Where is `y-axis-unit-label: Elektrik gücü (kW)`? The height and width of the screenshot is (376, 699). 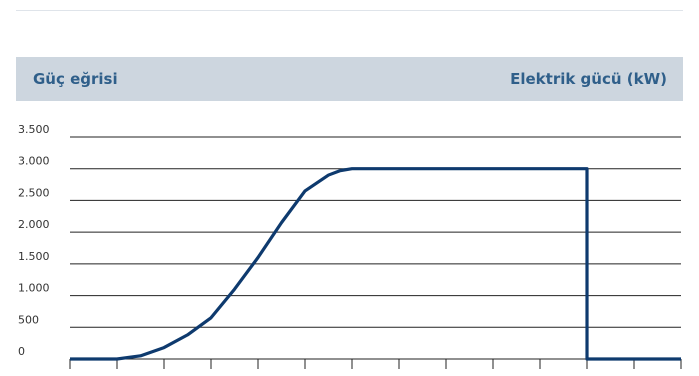
y-axis-unit-label: Elektrik gücü (kW) is located at coordinates (588, 79).